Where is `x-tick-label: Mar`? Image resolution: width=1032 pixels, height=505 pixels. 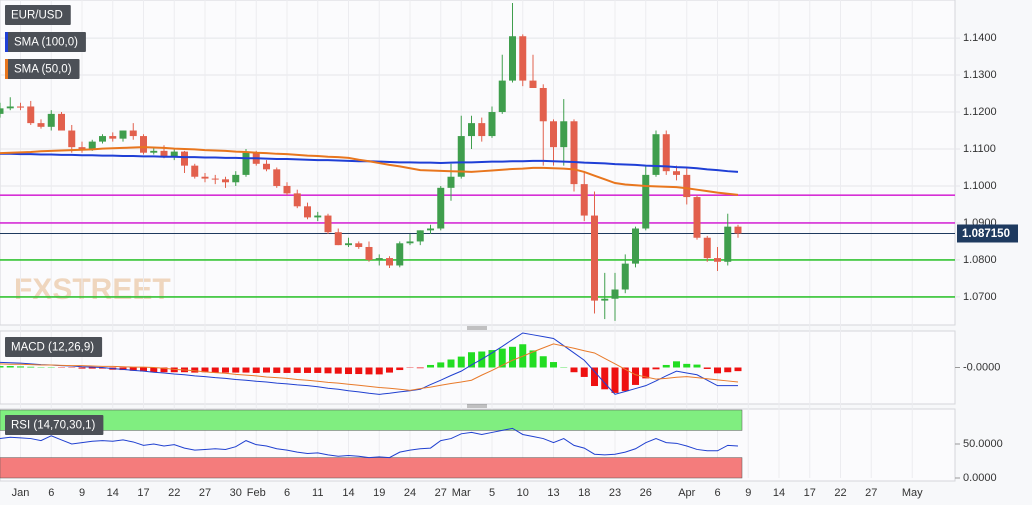 x-tick-label: Mar is located at coordinates (461, 493).